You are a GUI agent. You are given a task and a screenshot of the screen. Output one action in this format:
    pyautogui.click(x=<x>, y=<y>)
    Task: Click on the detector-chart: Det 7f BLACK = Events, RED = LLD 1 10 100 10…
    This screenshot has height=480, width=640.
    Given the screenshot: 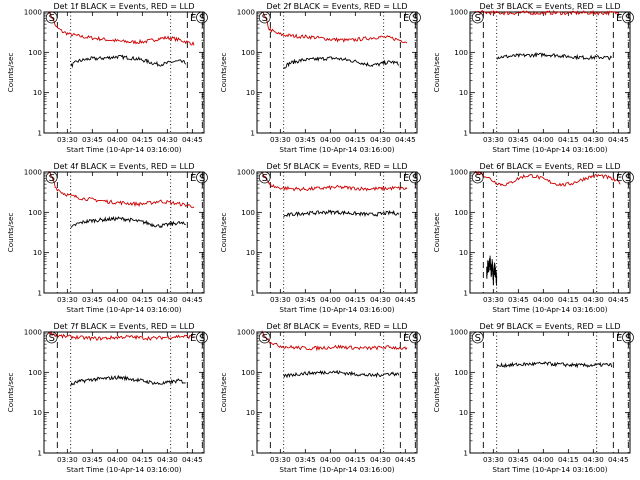 What is the action you would take?
    pyautogui.click(x=107, y=398)
    